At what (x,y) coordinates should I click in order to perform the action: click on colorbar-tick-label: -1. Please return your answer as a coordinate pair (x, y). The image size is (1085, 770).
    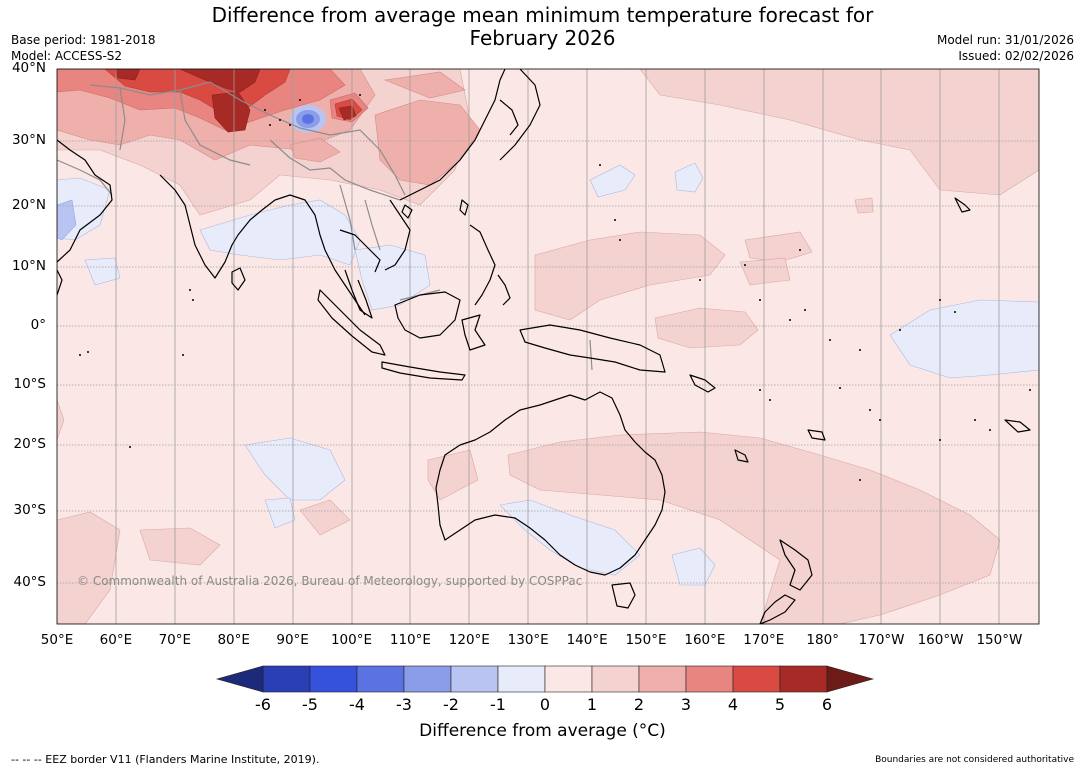
    Looking at the image, I should click on (498, 704).